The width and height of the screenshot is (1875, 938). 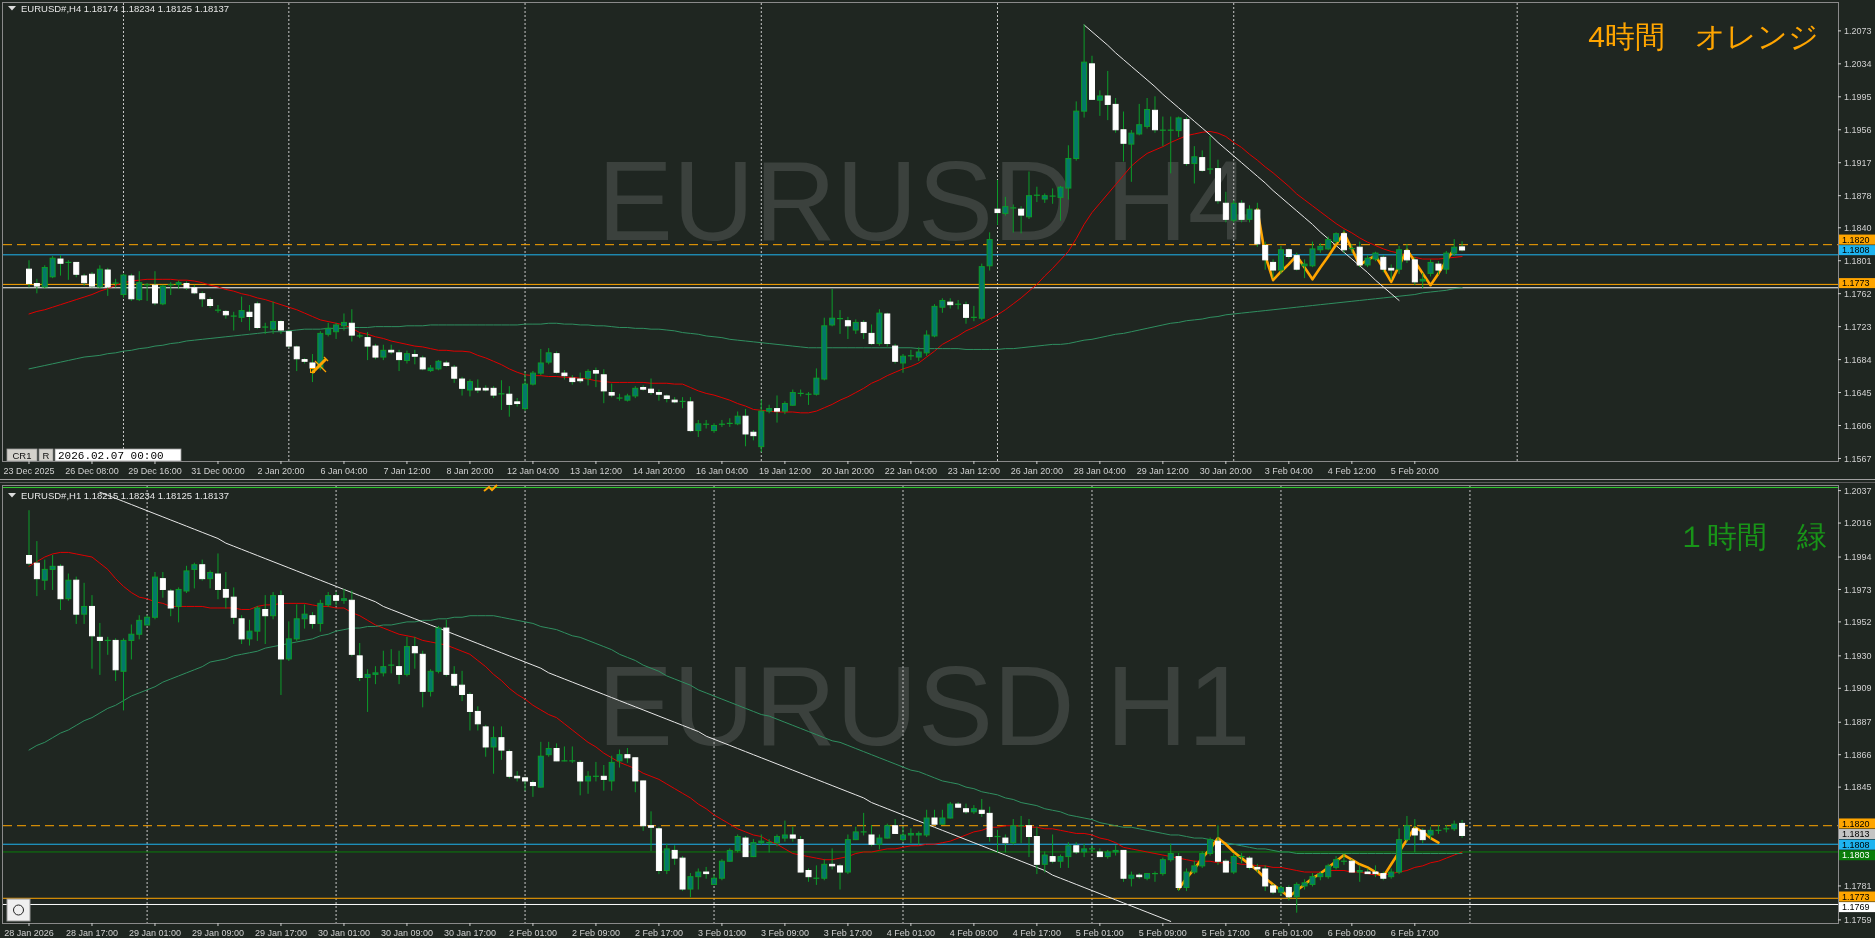 What do you see at coordinates (469, 932) in the screenshot?
I see `x-tick-label: 30 Jan 17:00` at bounding box center [469, 932].